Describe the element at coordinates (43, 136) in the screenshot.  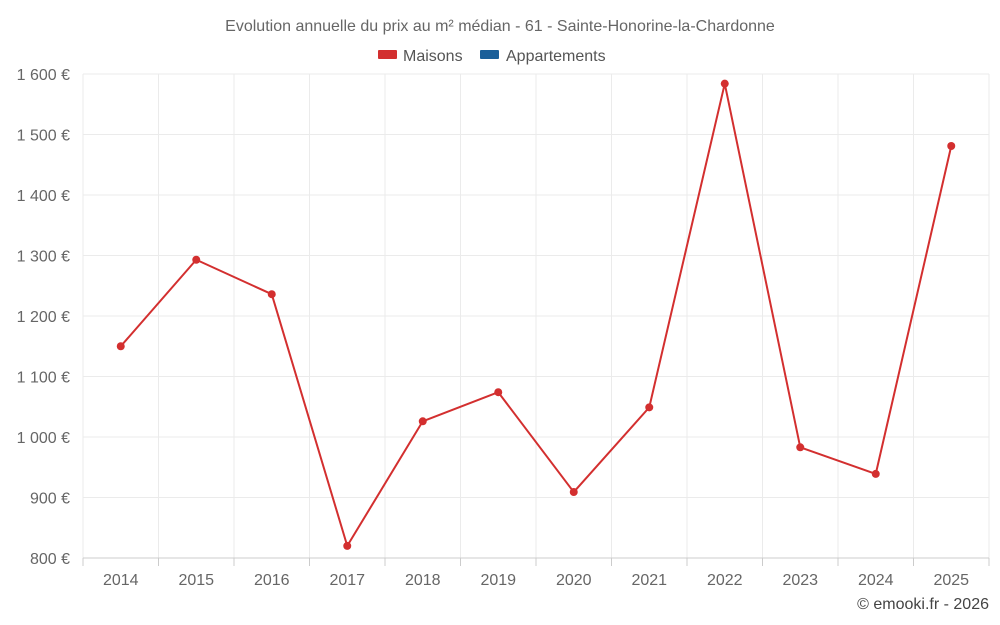
I see `y-tick-label: 1 500 €` at that location.